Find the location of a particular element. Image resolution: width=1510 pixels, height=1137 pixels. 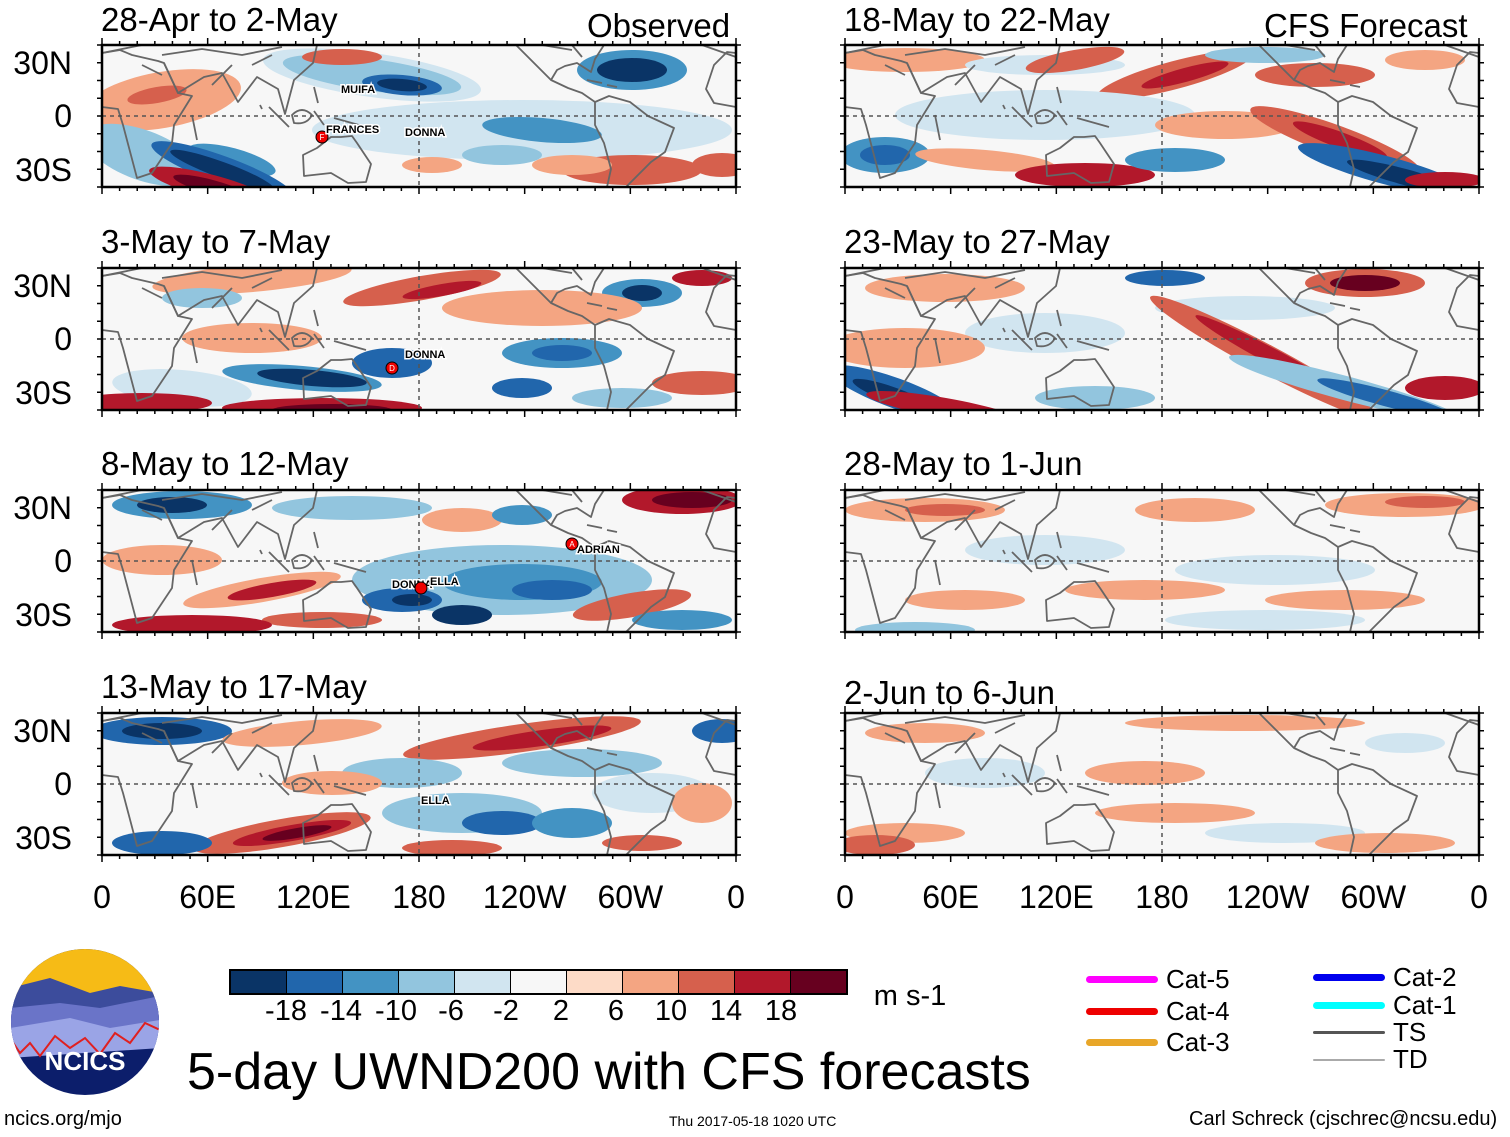

legend-item: Cat-5 is located at coordinates (1158, 979).